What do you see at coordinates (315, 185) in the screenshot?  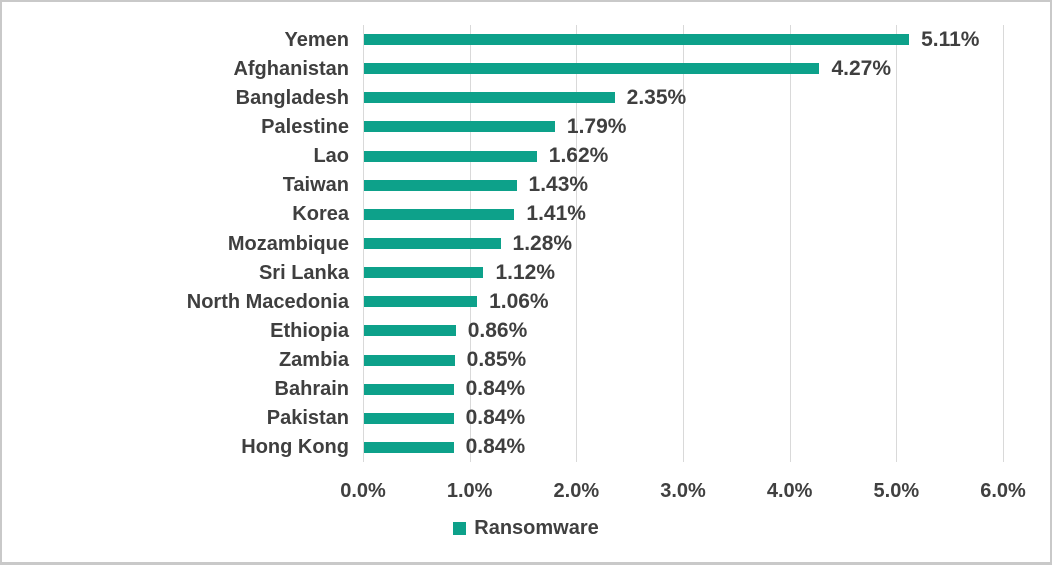 I see `category-label: Taiwan` at bounding box center [315, 185].